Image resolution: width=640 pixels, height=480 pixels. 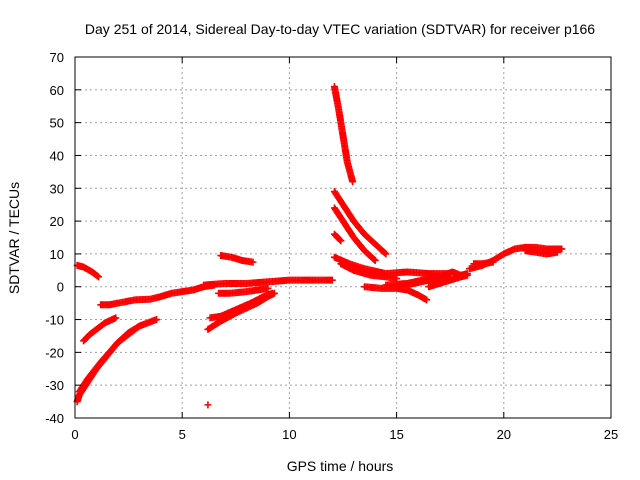 What do you see at coordinates (57, 57) in the screenshot?
I see `y-tick-label: 70` at bounding box center [57, 57].